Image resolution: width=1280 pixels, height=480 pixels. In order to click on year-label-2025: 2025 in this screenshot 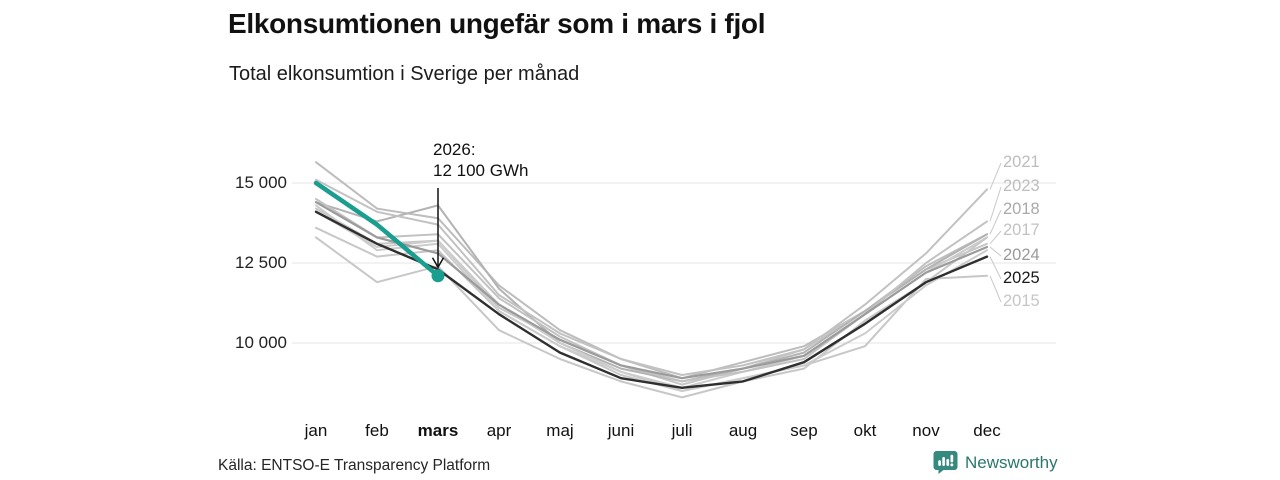, I will do `click(1021, 278)`.